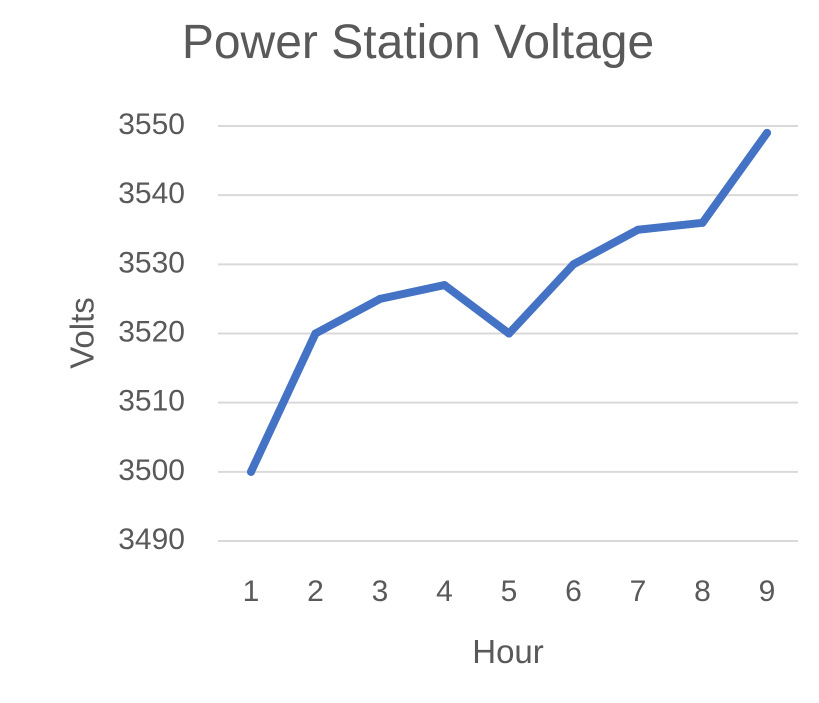  I want to click on x-tick-label: 2, so click(315, 591).